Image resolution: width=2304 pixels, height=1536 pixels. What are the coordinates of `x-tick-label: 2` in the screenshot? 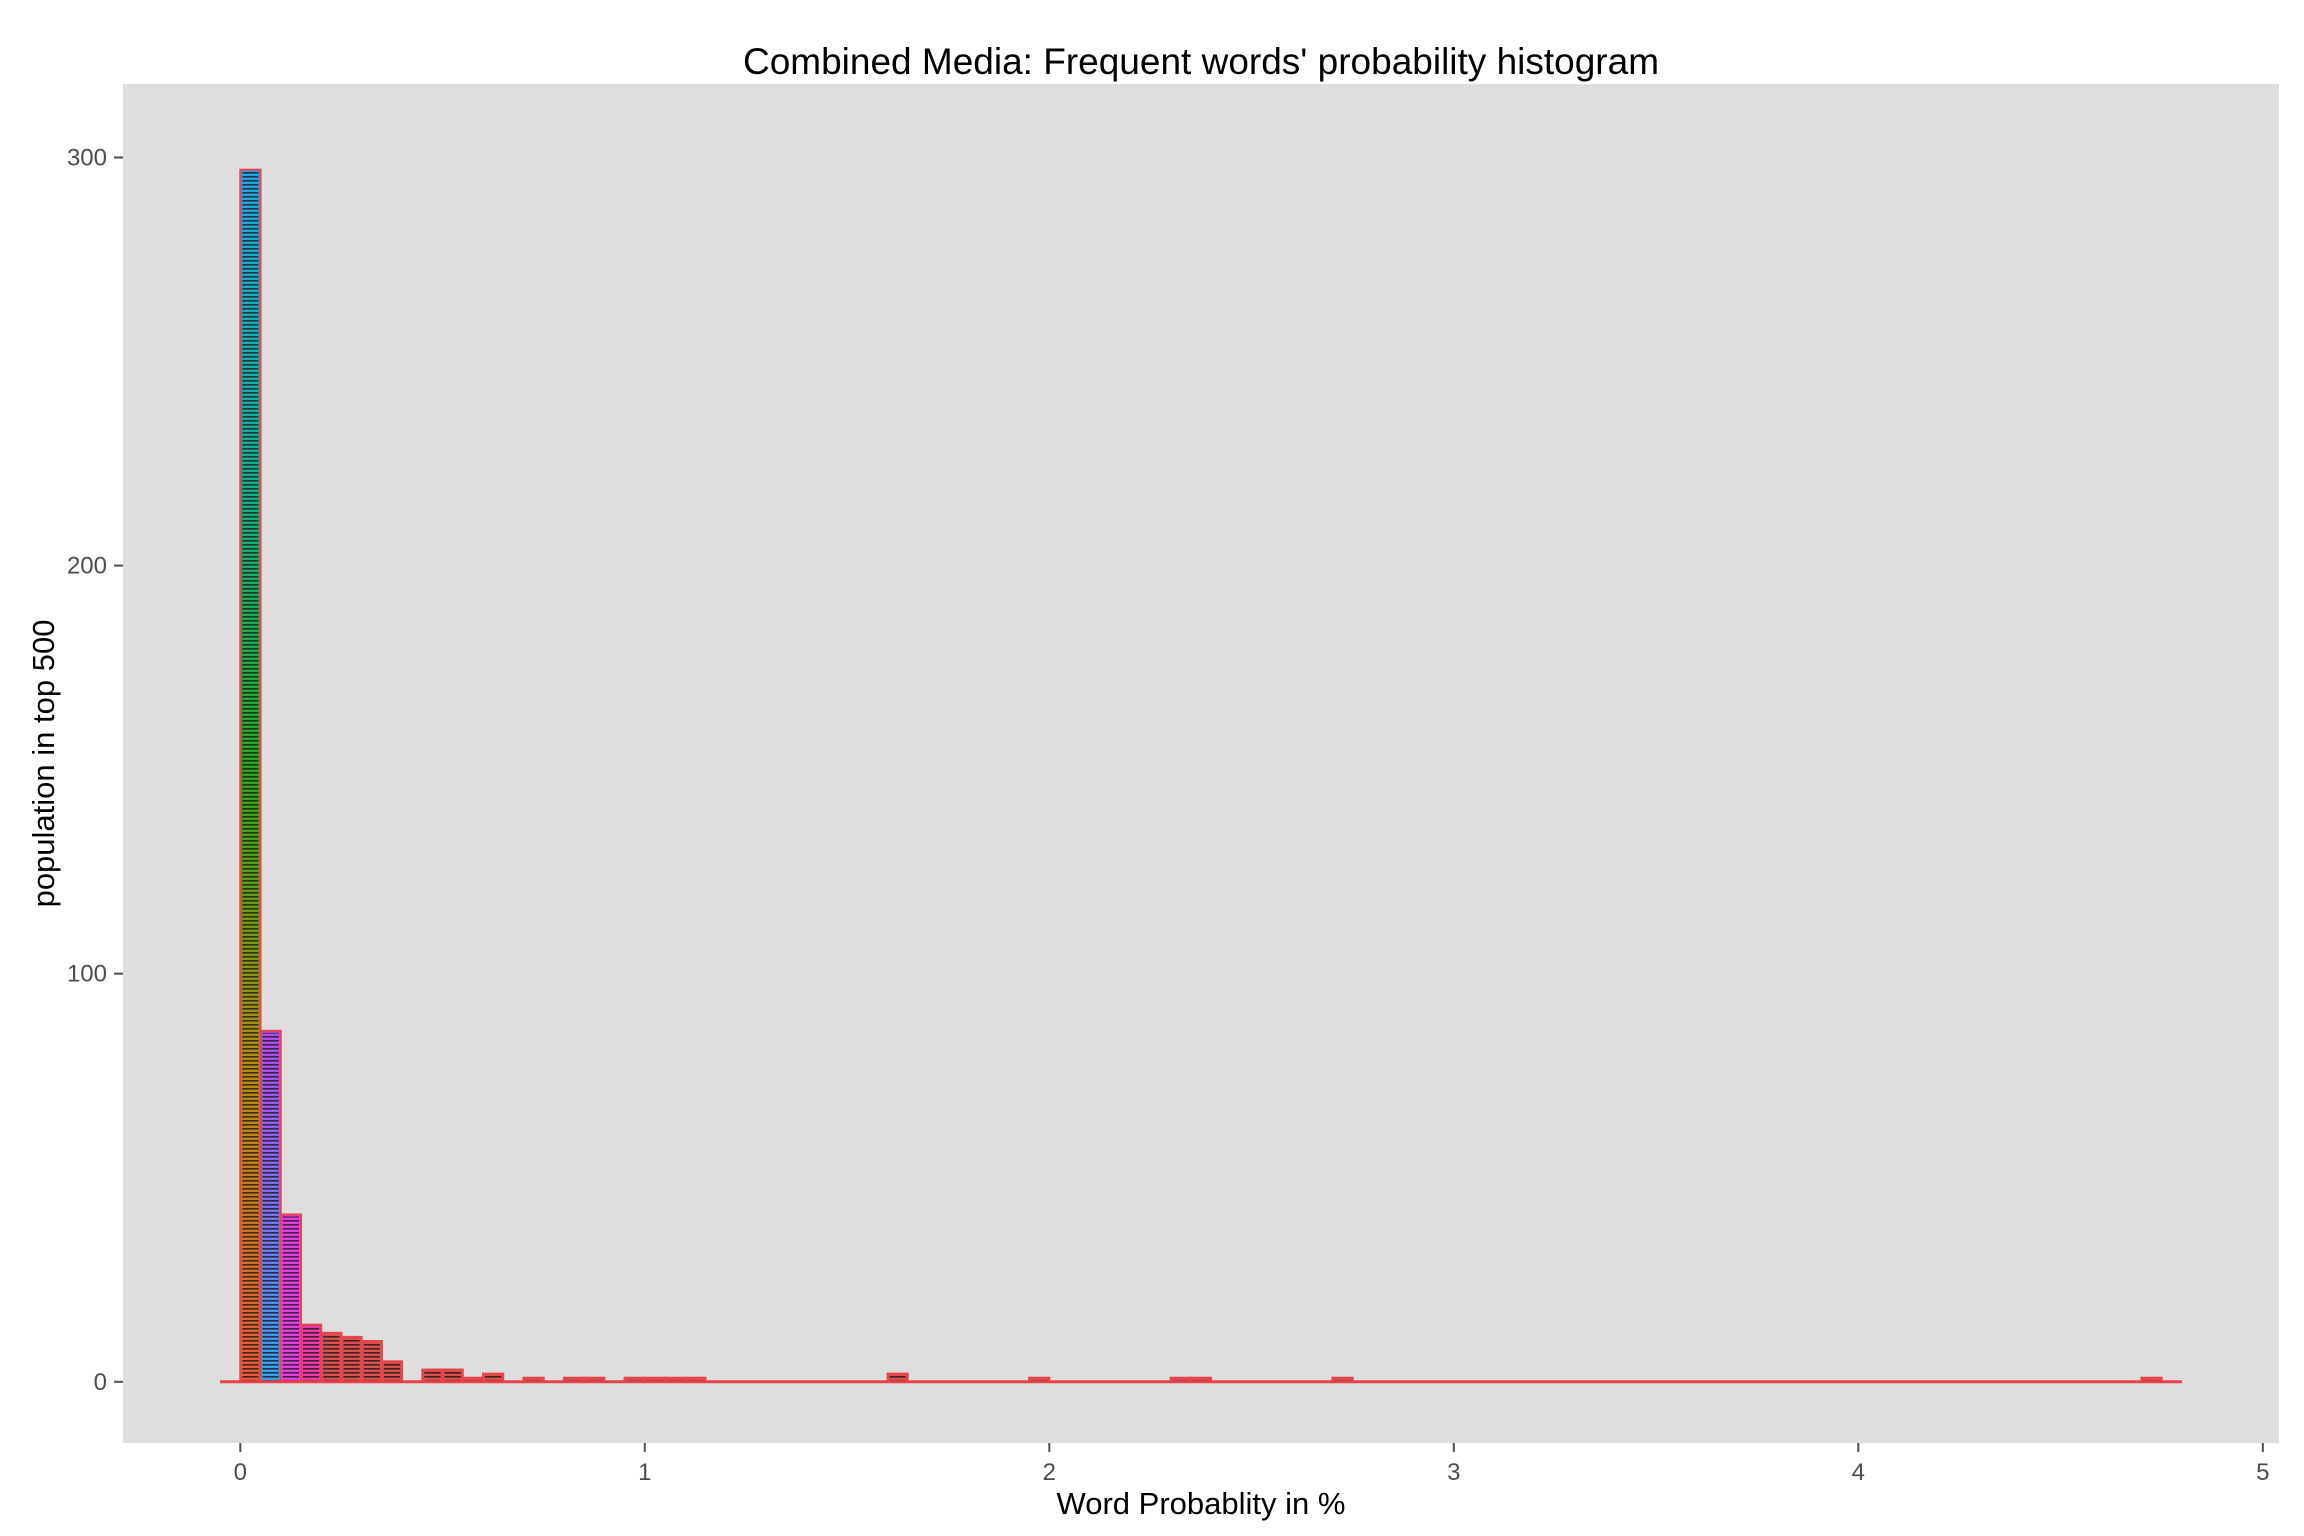 It's located at (1049, 1472).